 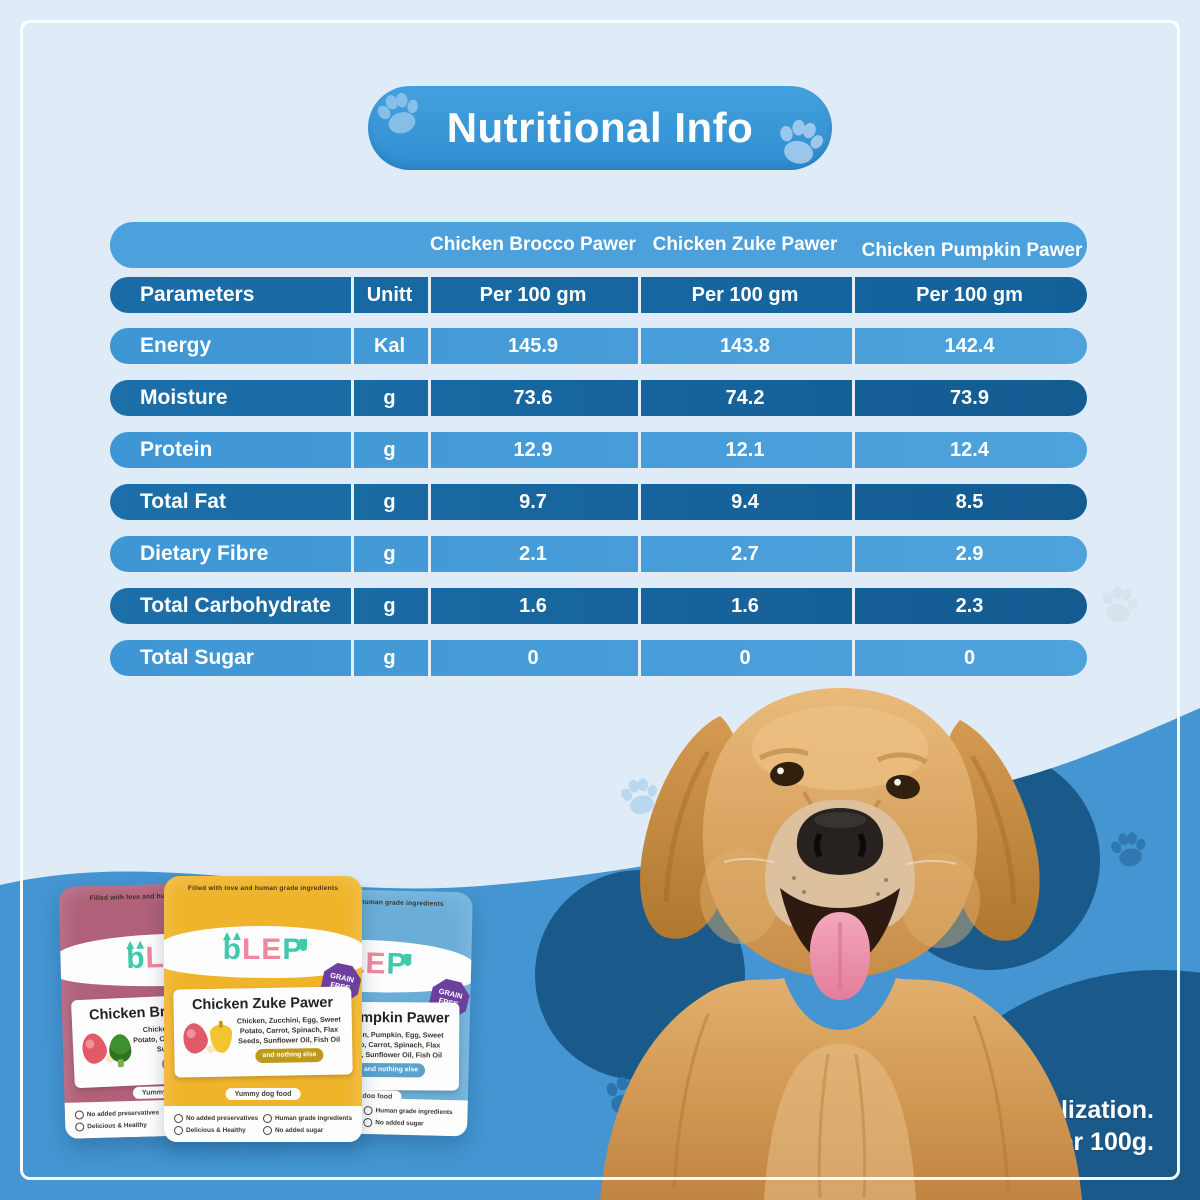 I want to click on row-value: 12.1, so click(x=745, y=449).